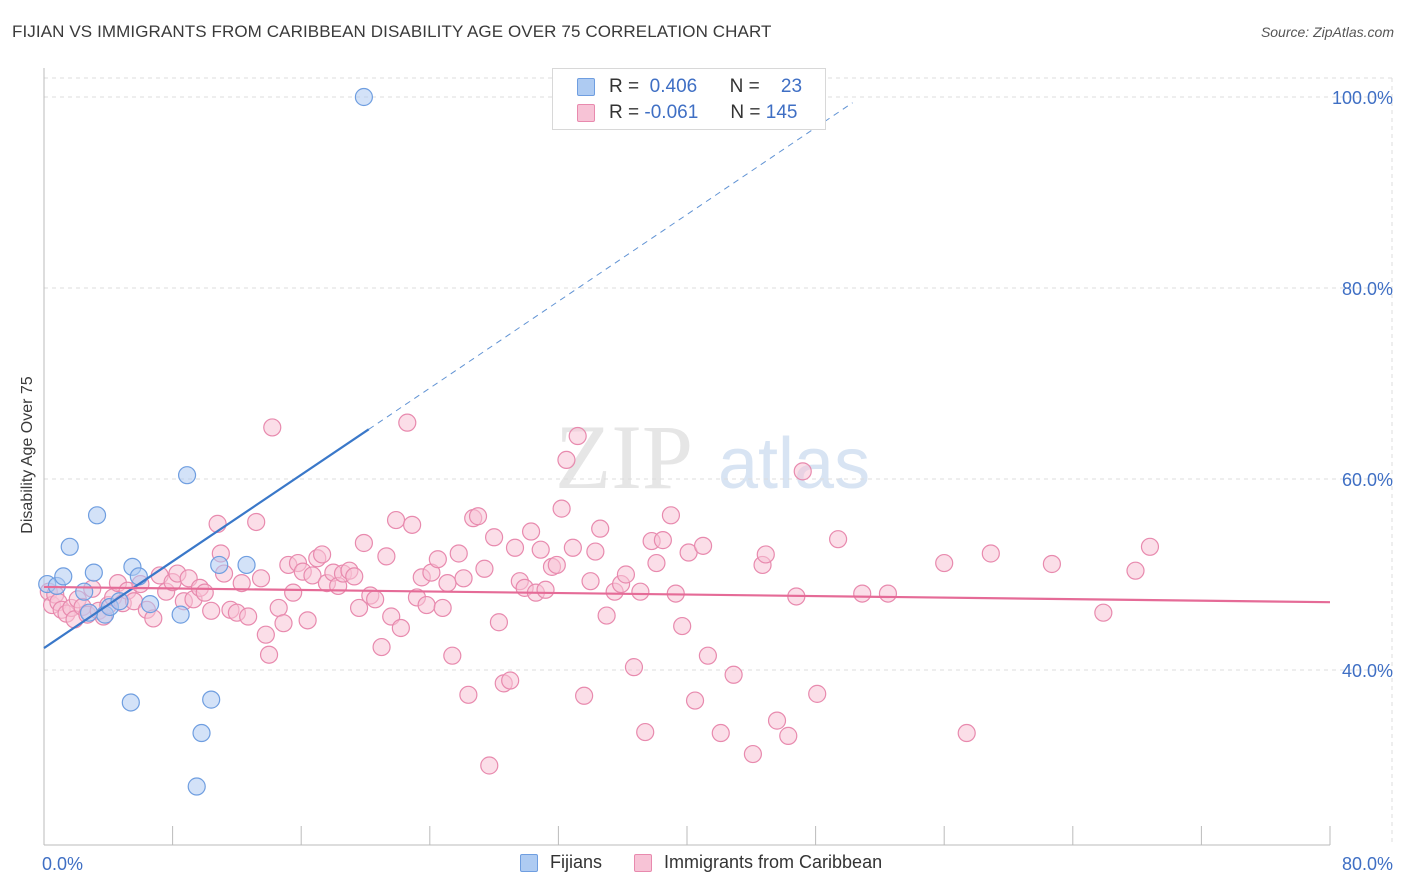 The width and height of the screenshot is (1406, 892). I want to click on source-label: Source: ZipAtlas.com, so click(1327, 32).